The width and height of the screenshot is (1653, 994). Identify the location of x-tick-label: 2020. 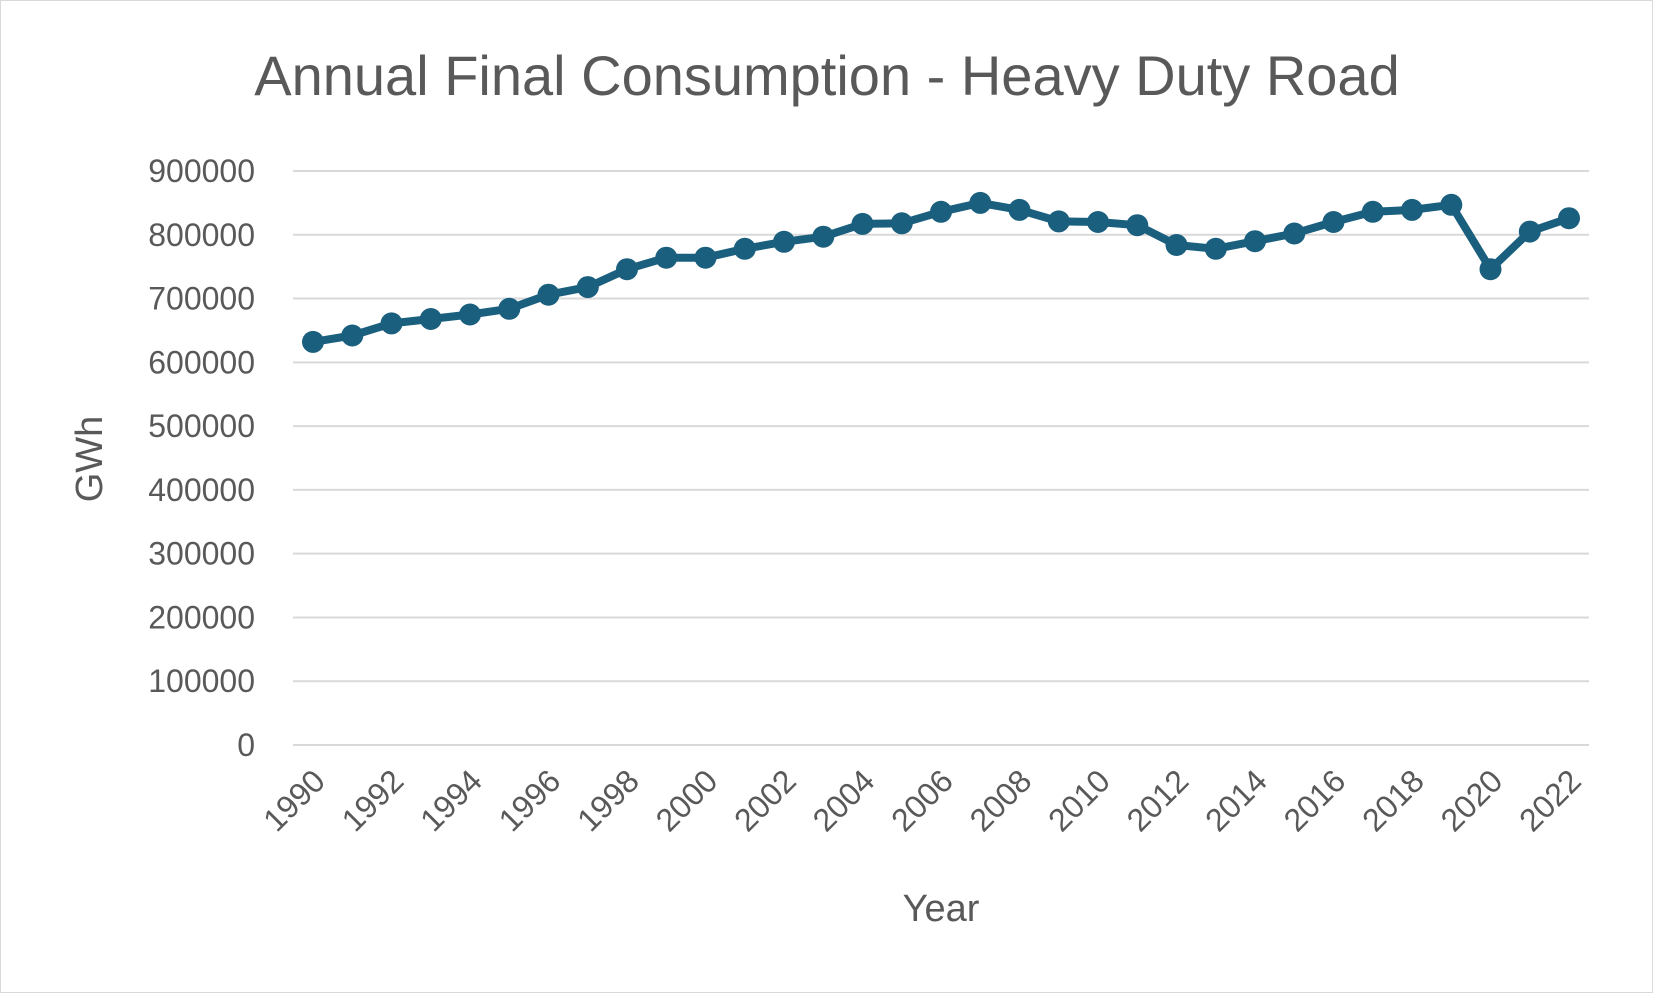
(1472, 800).